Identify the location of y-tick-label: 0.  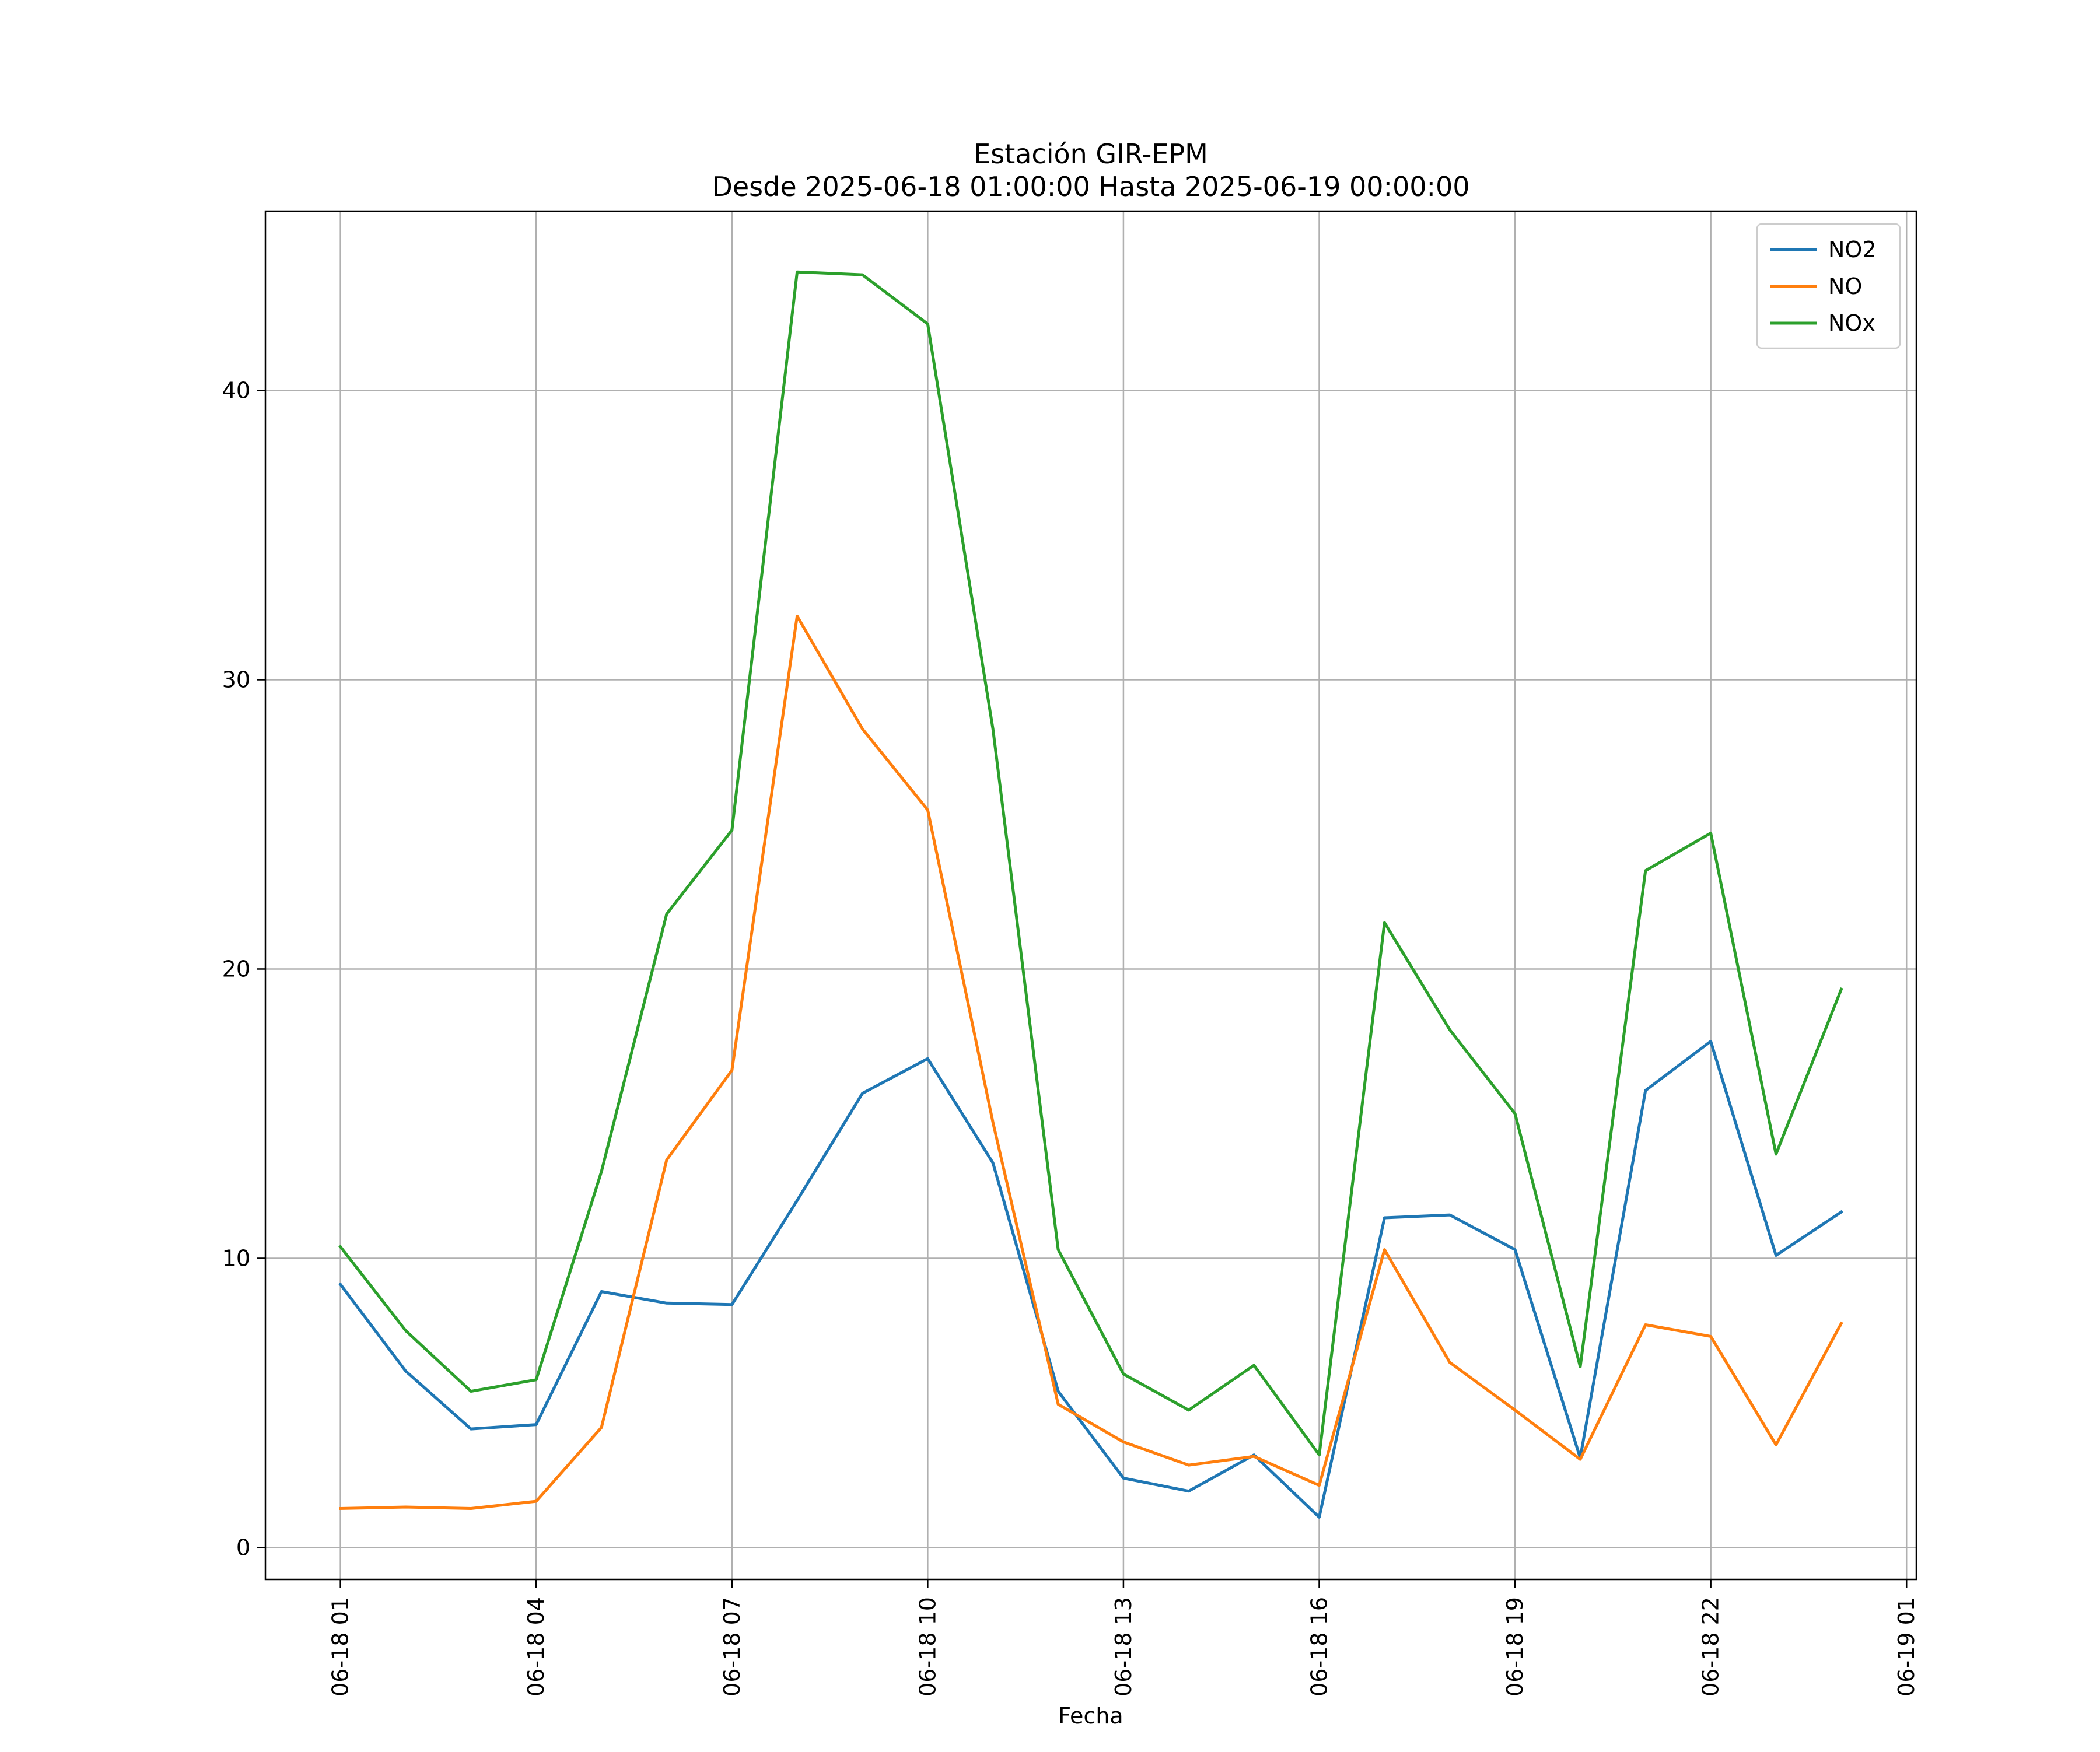
(243, 1547).